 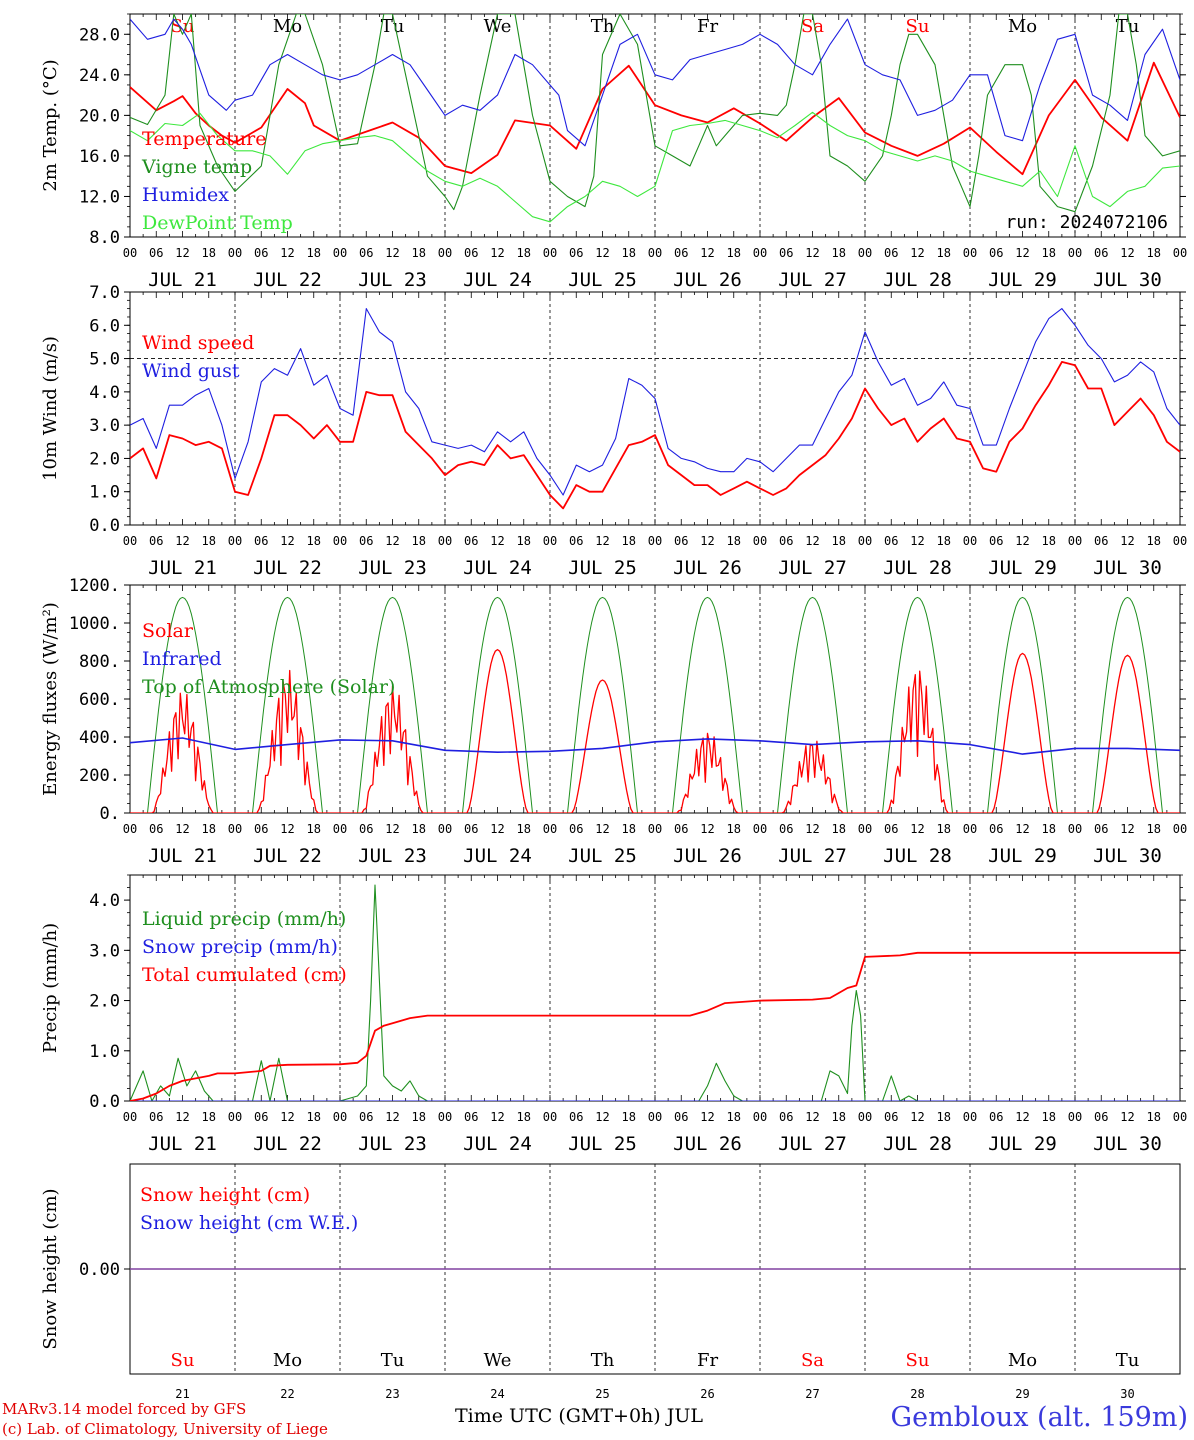 What do you see at coordinates (1127, 568) in the screenshot?
I see `x-date-label: JUL 30` at bounding box center [1127, 568].